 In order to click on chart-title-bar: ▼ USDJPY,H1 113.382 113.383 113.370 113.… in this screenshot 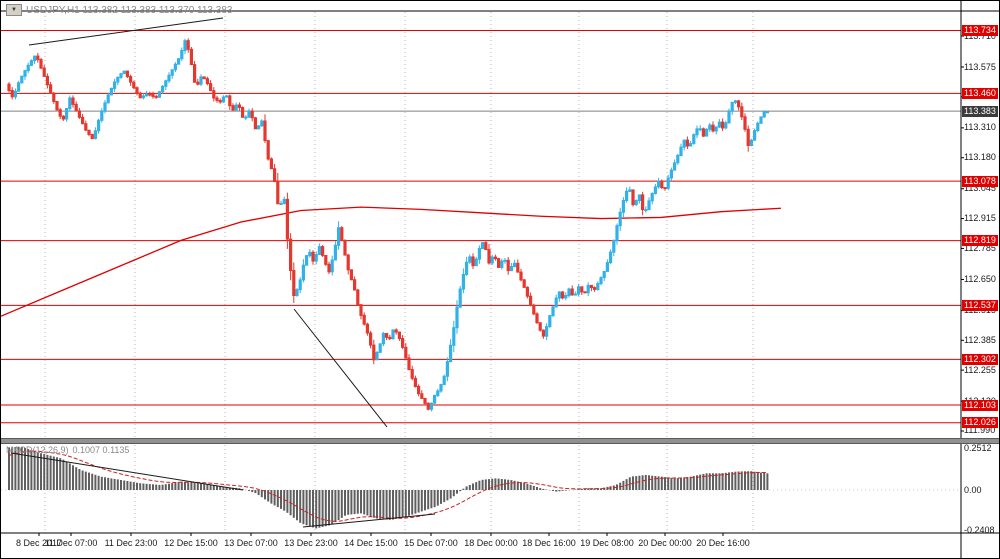, I will do `click(119, 10)`.